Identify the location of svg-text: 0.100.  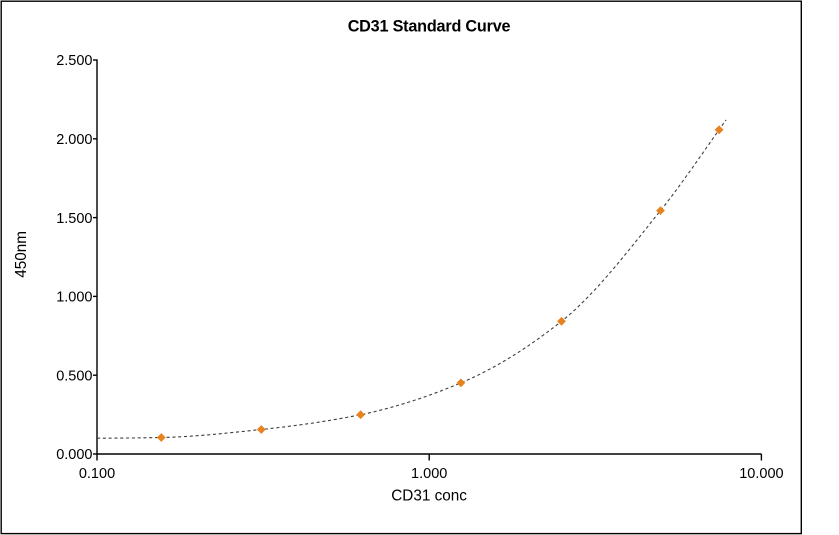
(97, 474).